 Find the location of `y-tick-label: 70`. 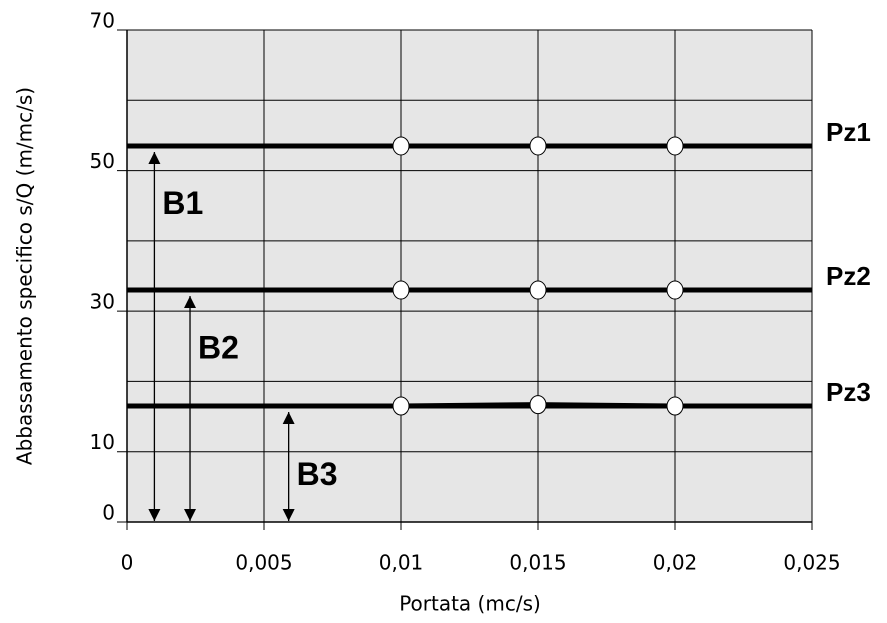

y-tick-label: 70 is located at coordinates (102, 21).